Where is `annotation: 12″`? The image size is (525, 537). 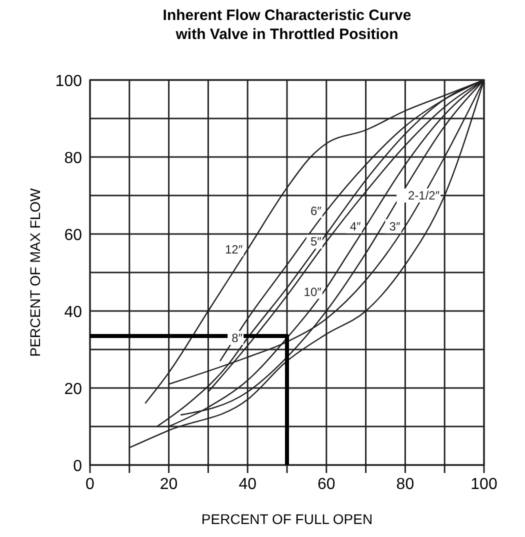
annotation: 12″ is located at coordinates (234, 249).